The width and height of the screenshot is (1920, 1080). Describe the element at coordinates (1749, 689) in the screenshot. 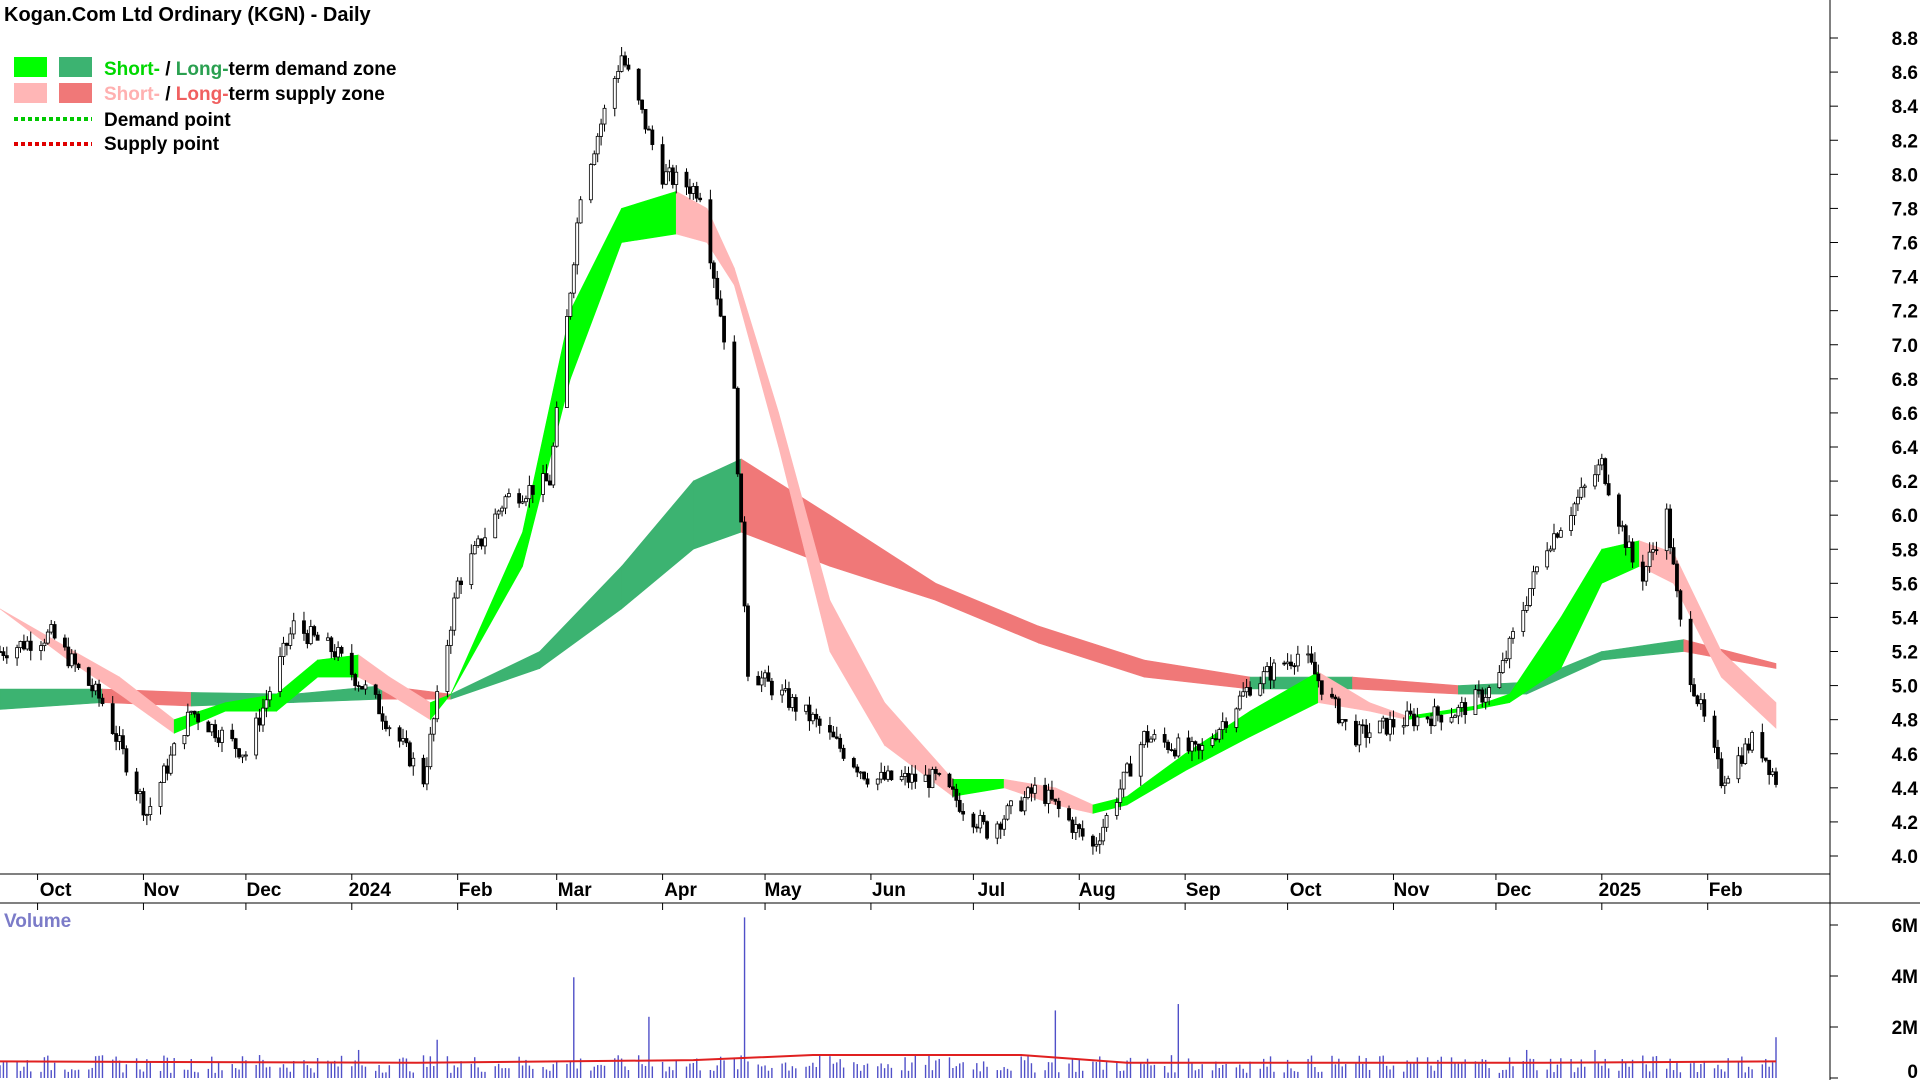

I see `short-term-zone-segment` at that location.